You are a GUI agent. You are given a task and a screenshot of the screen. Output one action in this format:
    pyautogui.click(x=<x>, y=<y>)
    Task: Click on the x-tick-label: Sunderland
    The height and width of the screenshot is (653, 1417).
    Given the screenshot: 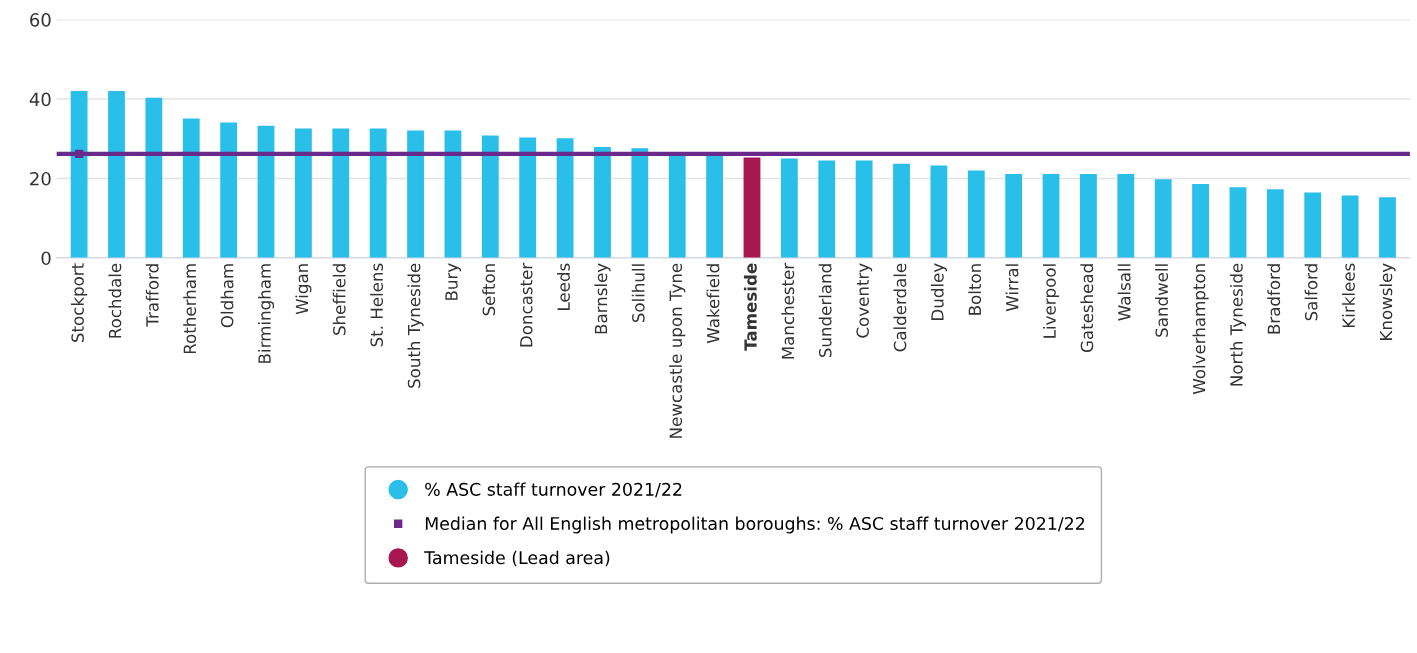 What is the action you would take?
    pyautogui.click(x=825, y=311)
    